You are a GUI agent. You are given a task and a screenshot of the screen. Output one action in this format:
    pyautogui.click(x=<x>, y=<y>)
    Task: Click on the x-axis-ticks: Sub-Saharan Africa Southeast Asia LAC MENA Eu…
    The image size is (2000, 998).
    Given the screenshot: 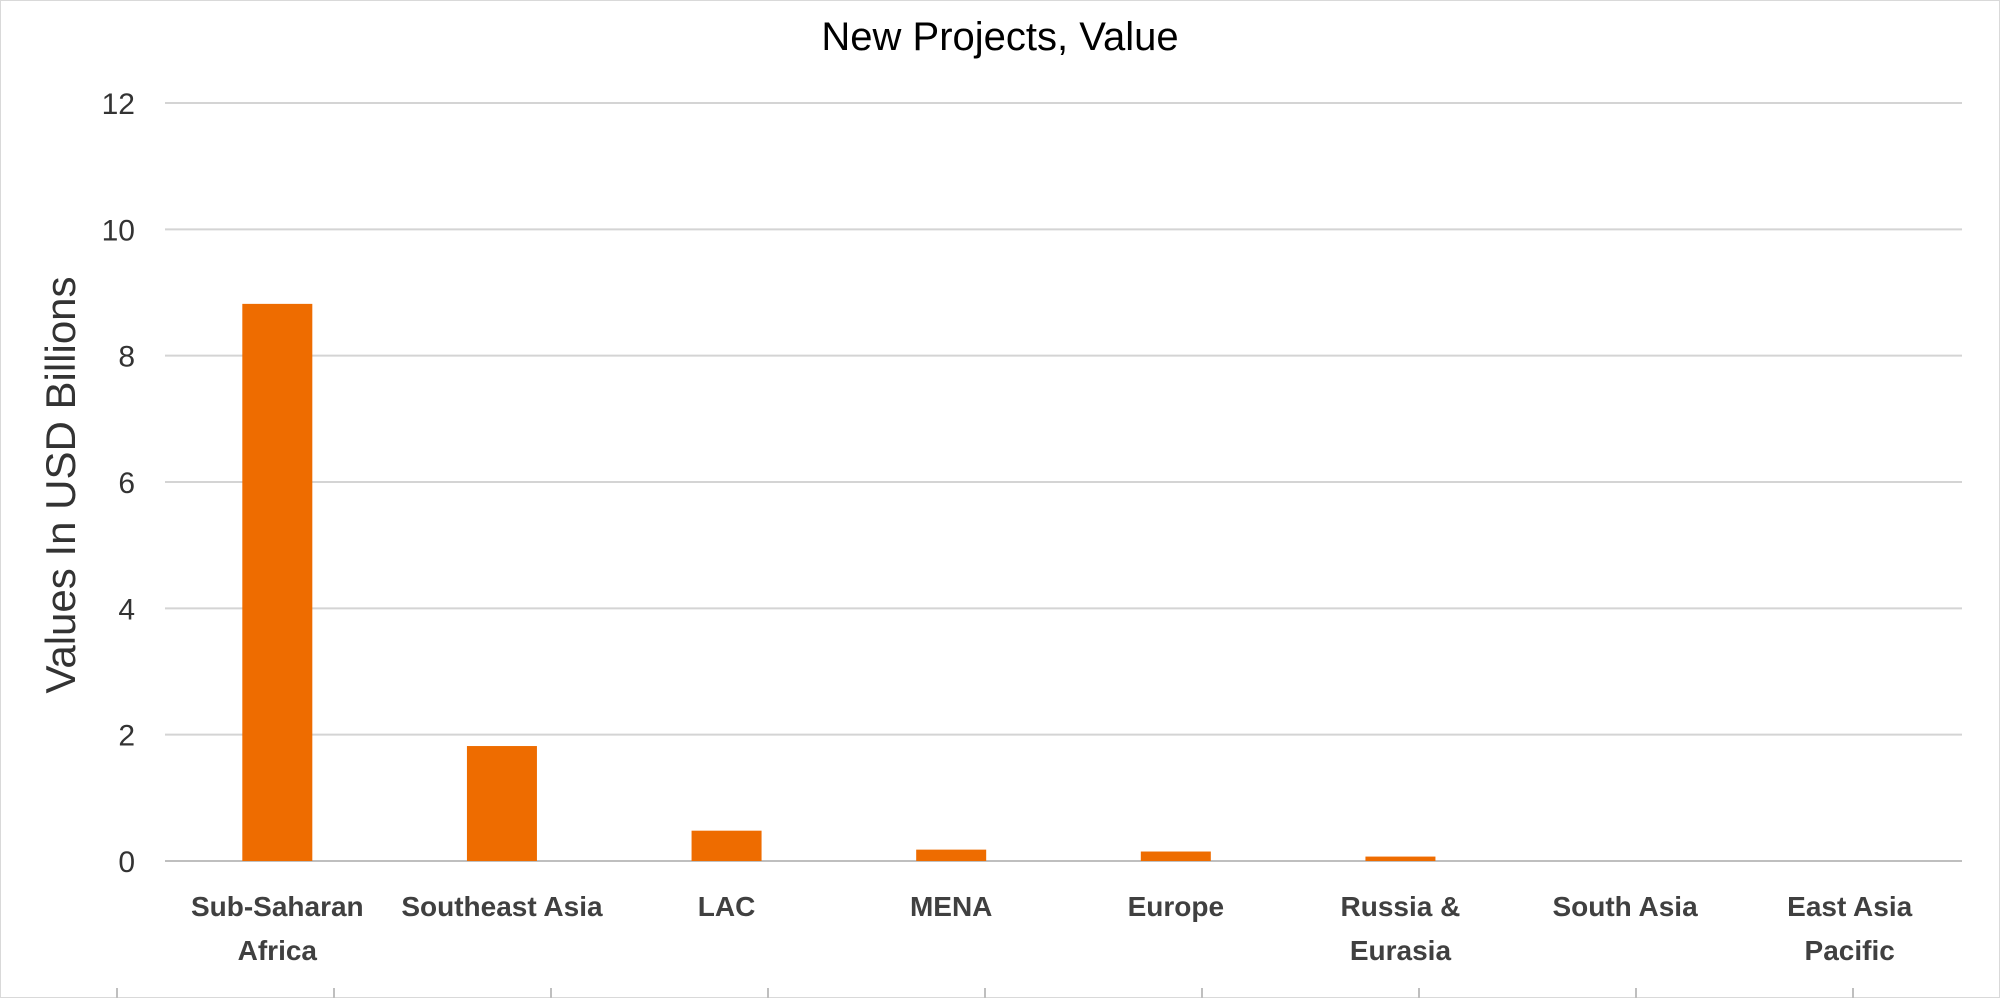 What is the action you would take?
    pyautogui.click(x=1014, y=944)
    